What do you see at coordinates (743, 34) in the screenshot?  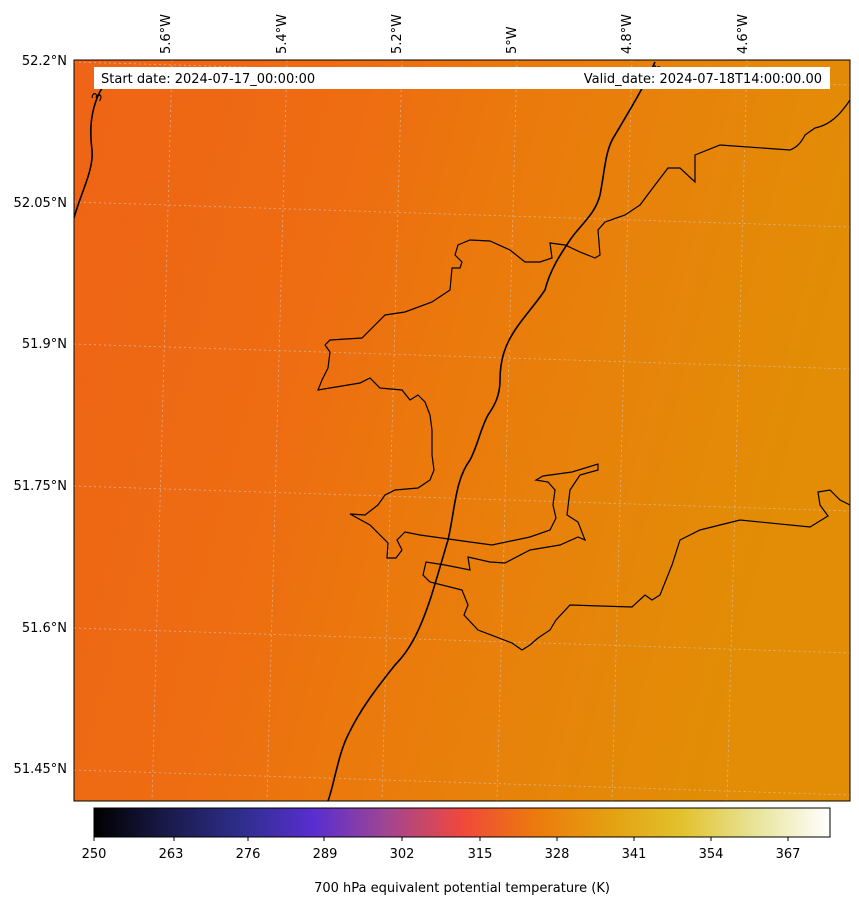 I see `lon-label: 4.6°W` at bounding box center [743, 34].